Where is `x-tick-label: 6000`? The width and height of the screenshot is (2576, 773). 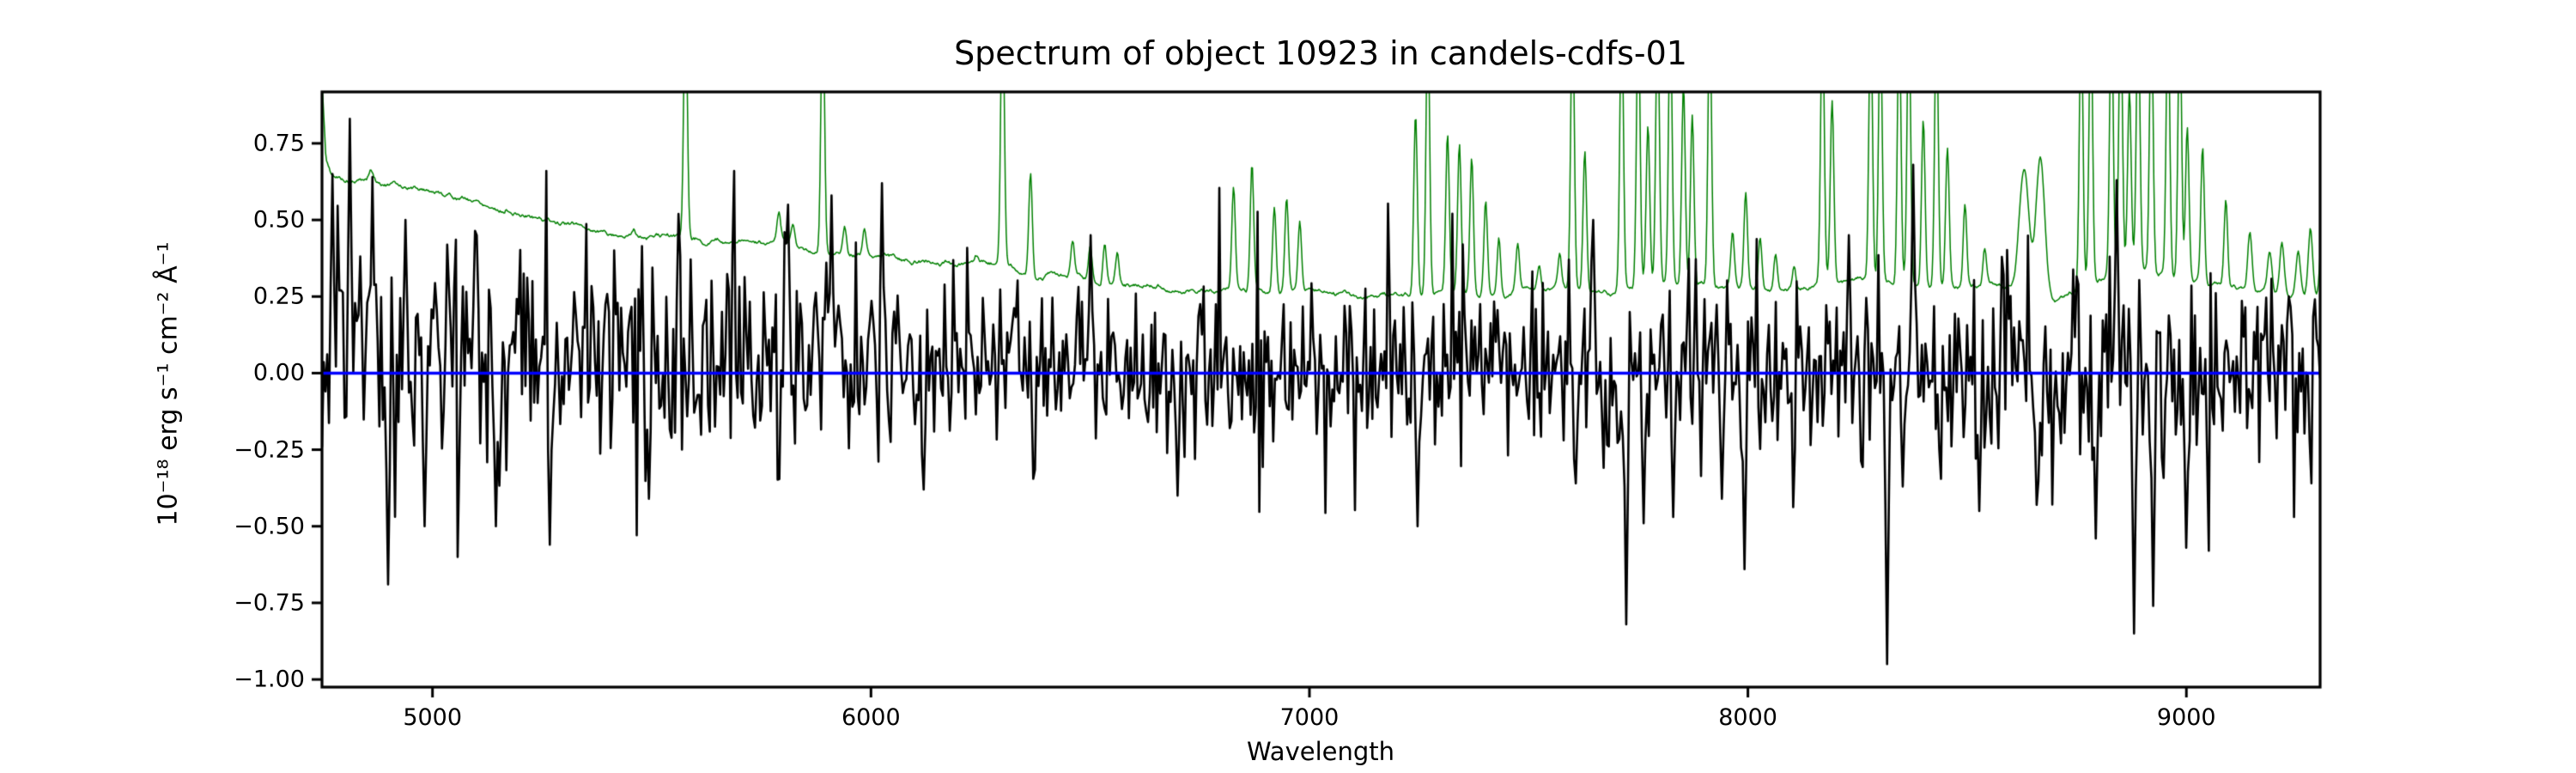 x-tick-label: 6000 is located at coordinates (871, 717).